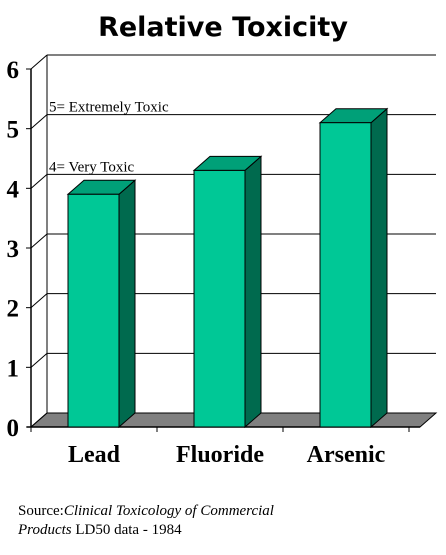 The image size is (446, 555). What do you see at coordinates (223, 27) in the screenshot?
I see `chart-title: Relative Toxicity` at bounding box center [223, 27].